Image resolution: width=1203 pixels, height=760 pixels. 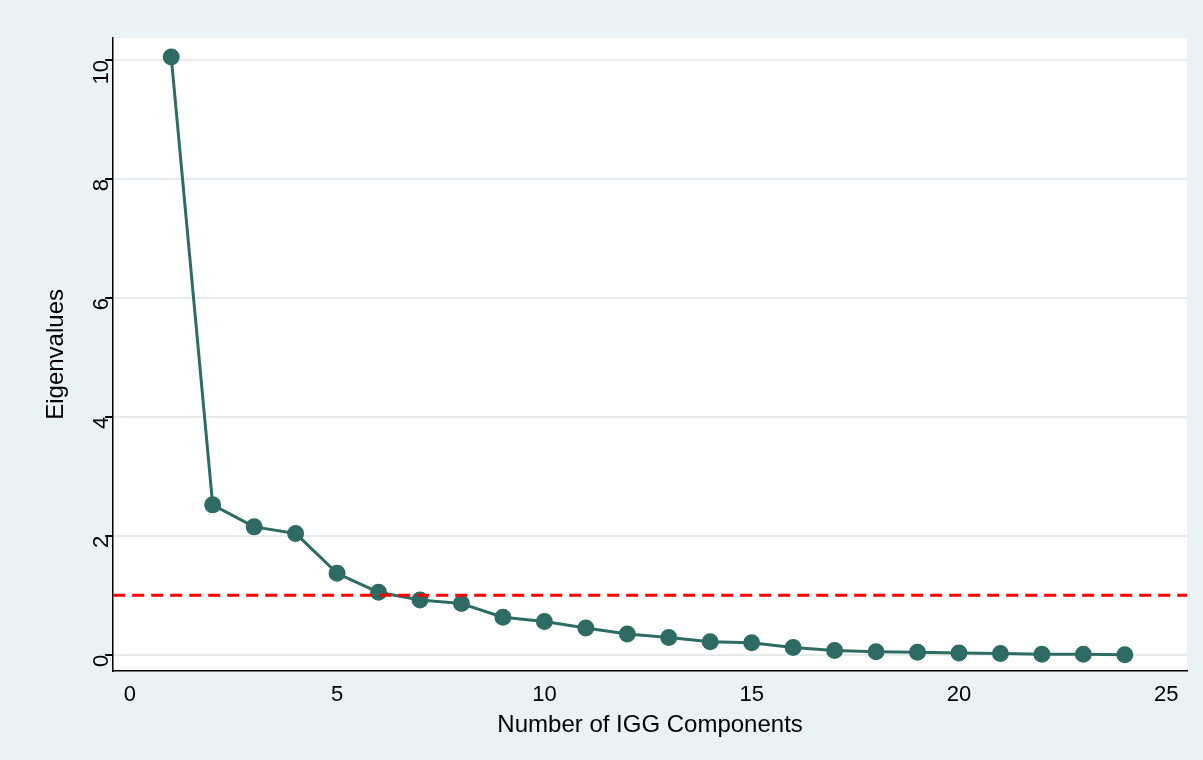 I want to click on x-tick-label: 15, so click(x=751, y=694).